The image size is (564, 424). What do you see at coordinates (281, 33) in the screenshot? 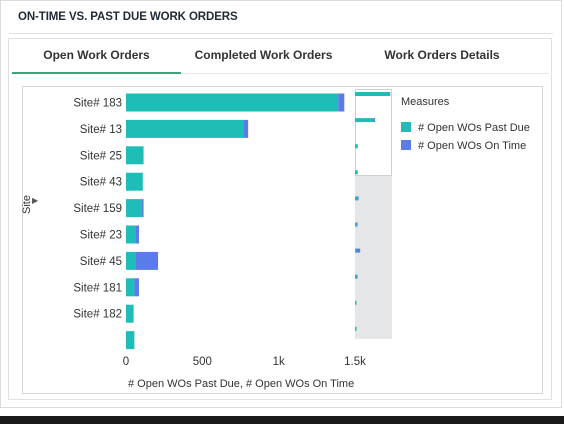
I see `title-divider` at bounding box center [281, 33].